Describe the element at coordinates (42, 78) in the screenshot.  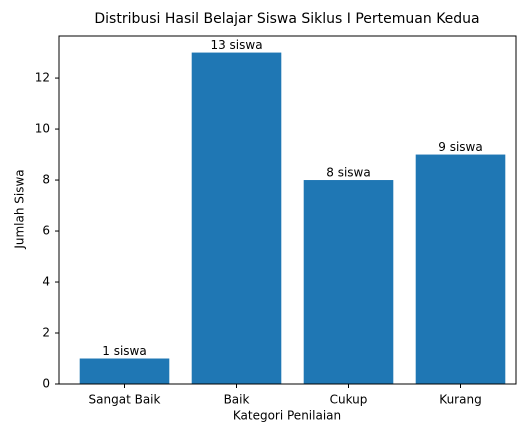
I see `y-tick-label: 12` at that location.